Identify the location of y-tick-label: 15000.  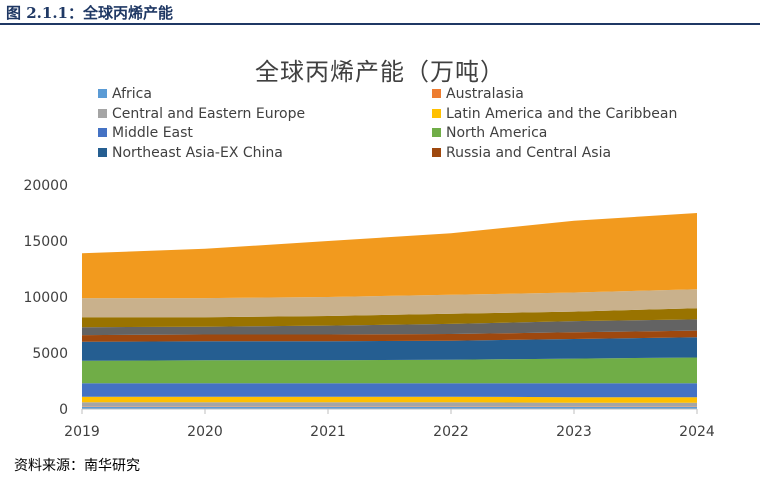
(45, 242).